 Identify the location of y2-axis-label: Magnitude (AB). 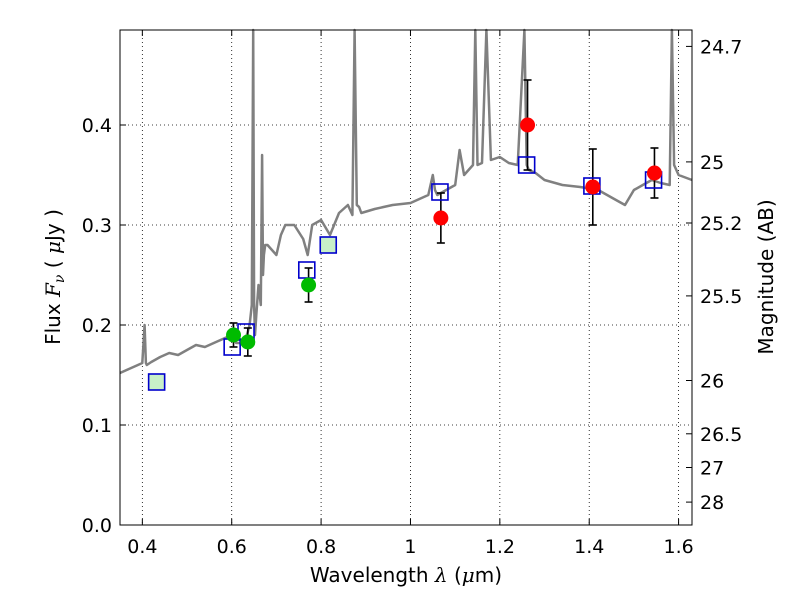
(766, 276).